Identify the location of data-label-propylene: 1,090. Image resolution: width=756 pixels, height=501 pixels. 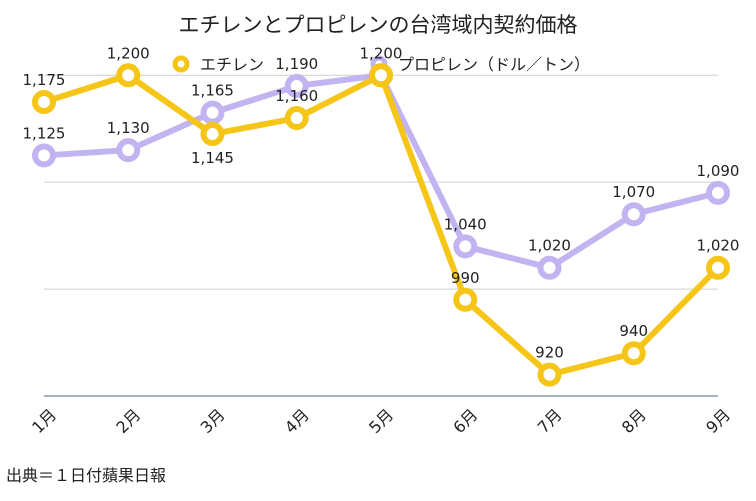
(718, 171).